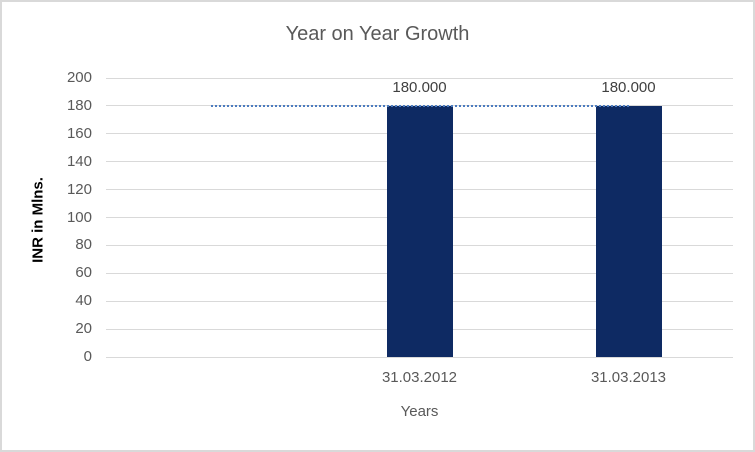 The width and height of the screenshot is (755, 452). Describe the element at coordinates (79, 133) in the screenshot. I see `y-tick-label: 160` at that location.